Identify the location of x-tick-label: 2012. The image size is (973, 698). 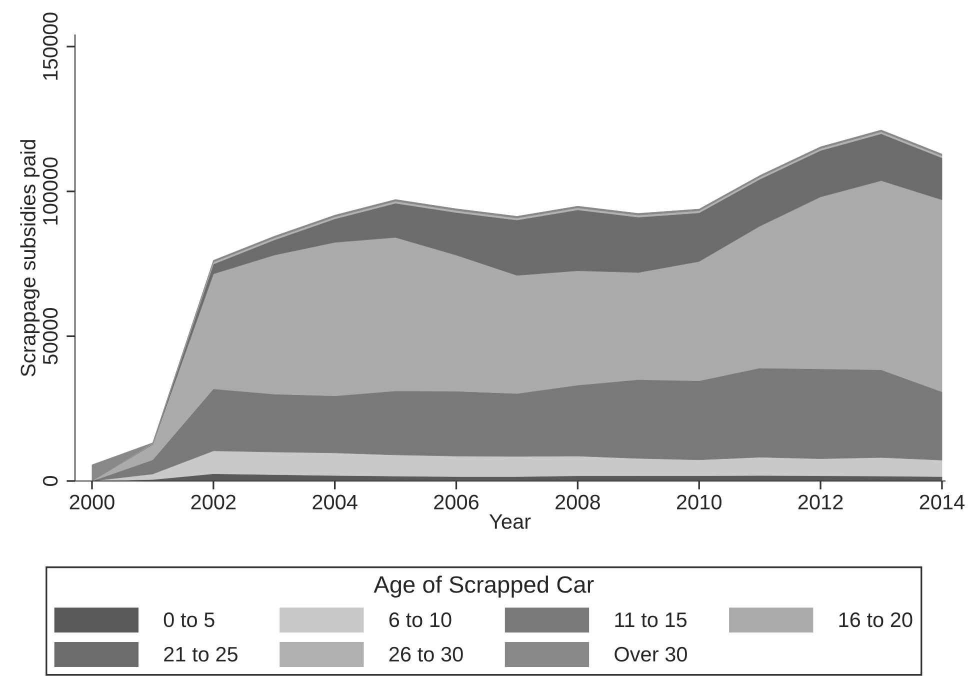
(820, 502).